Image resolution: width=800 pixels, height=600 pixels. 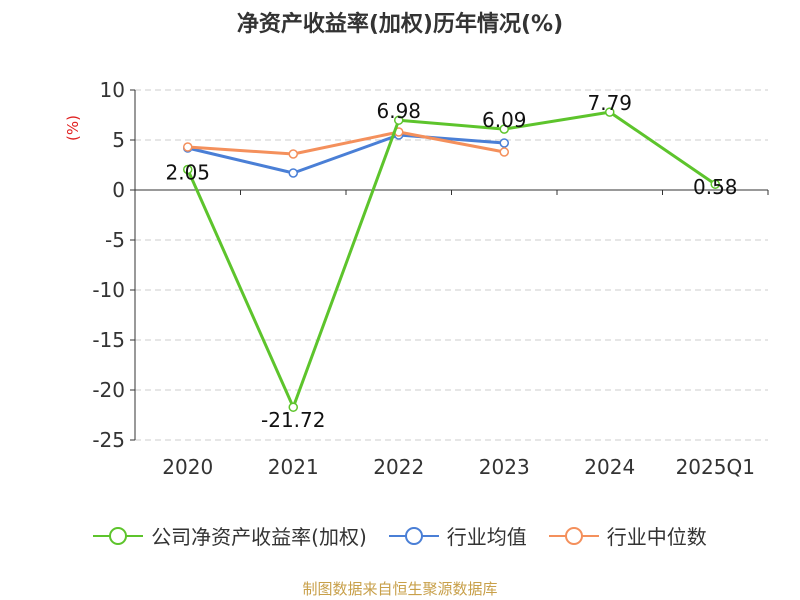 I want to click on x-tick-label: 2020, so click(x=187, y=467).